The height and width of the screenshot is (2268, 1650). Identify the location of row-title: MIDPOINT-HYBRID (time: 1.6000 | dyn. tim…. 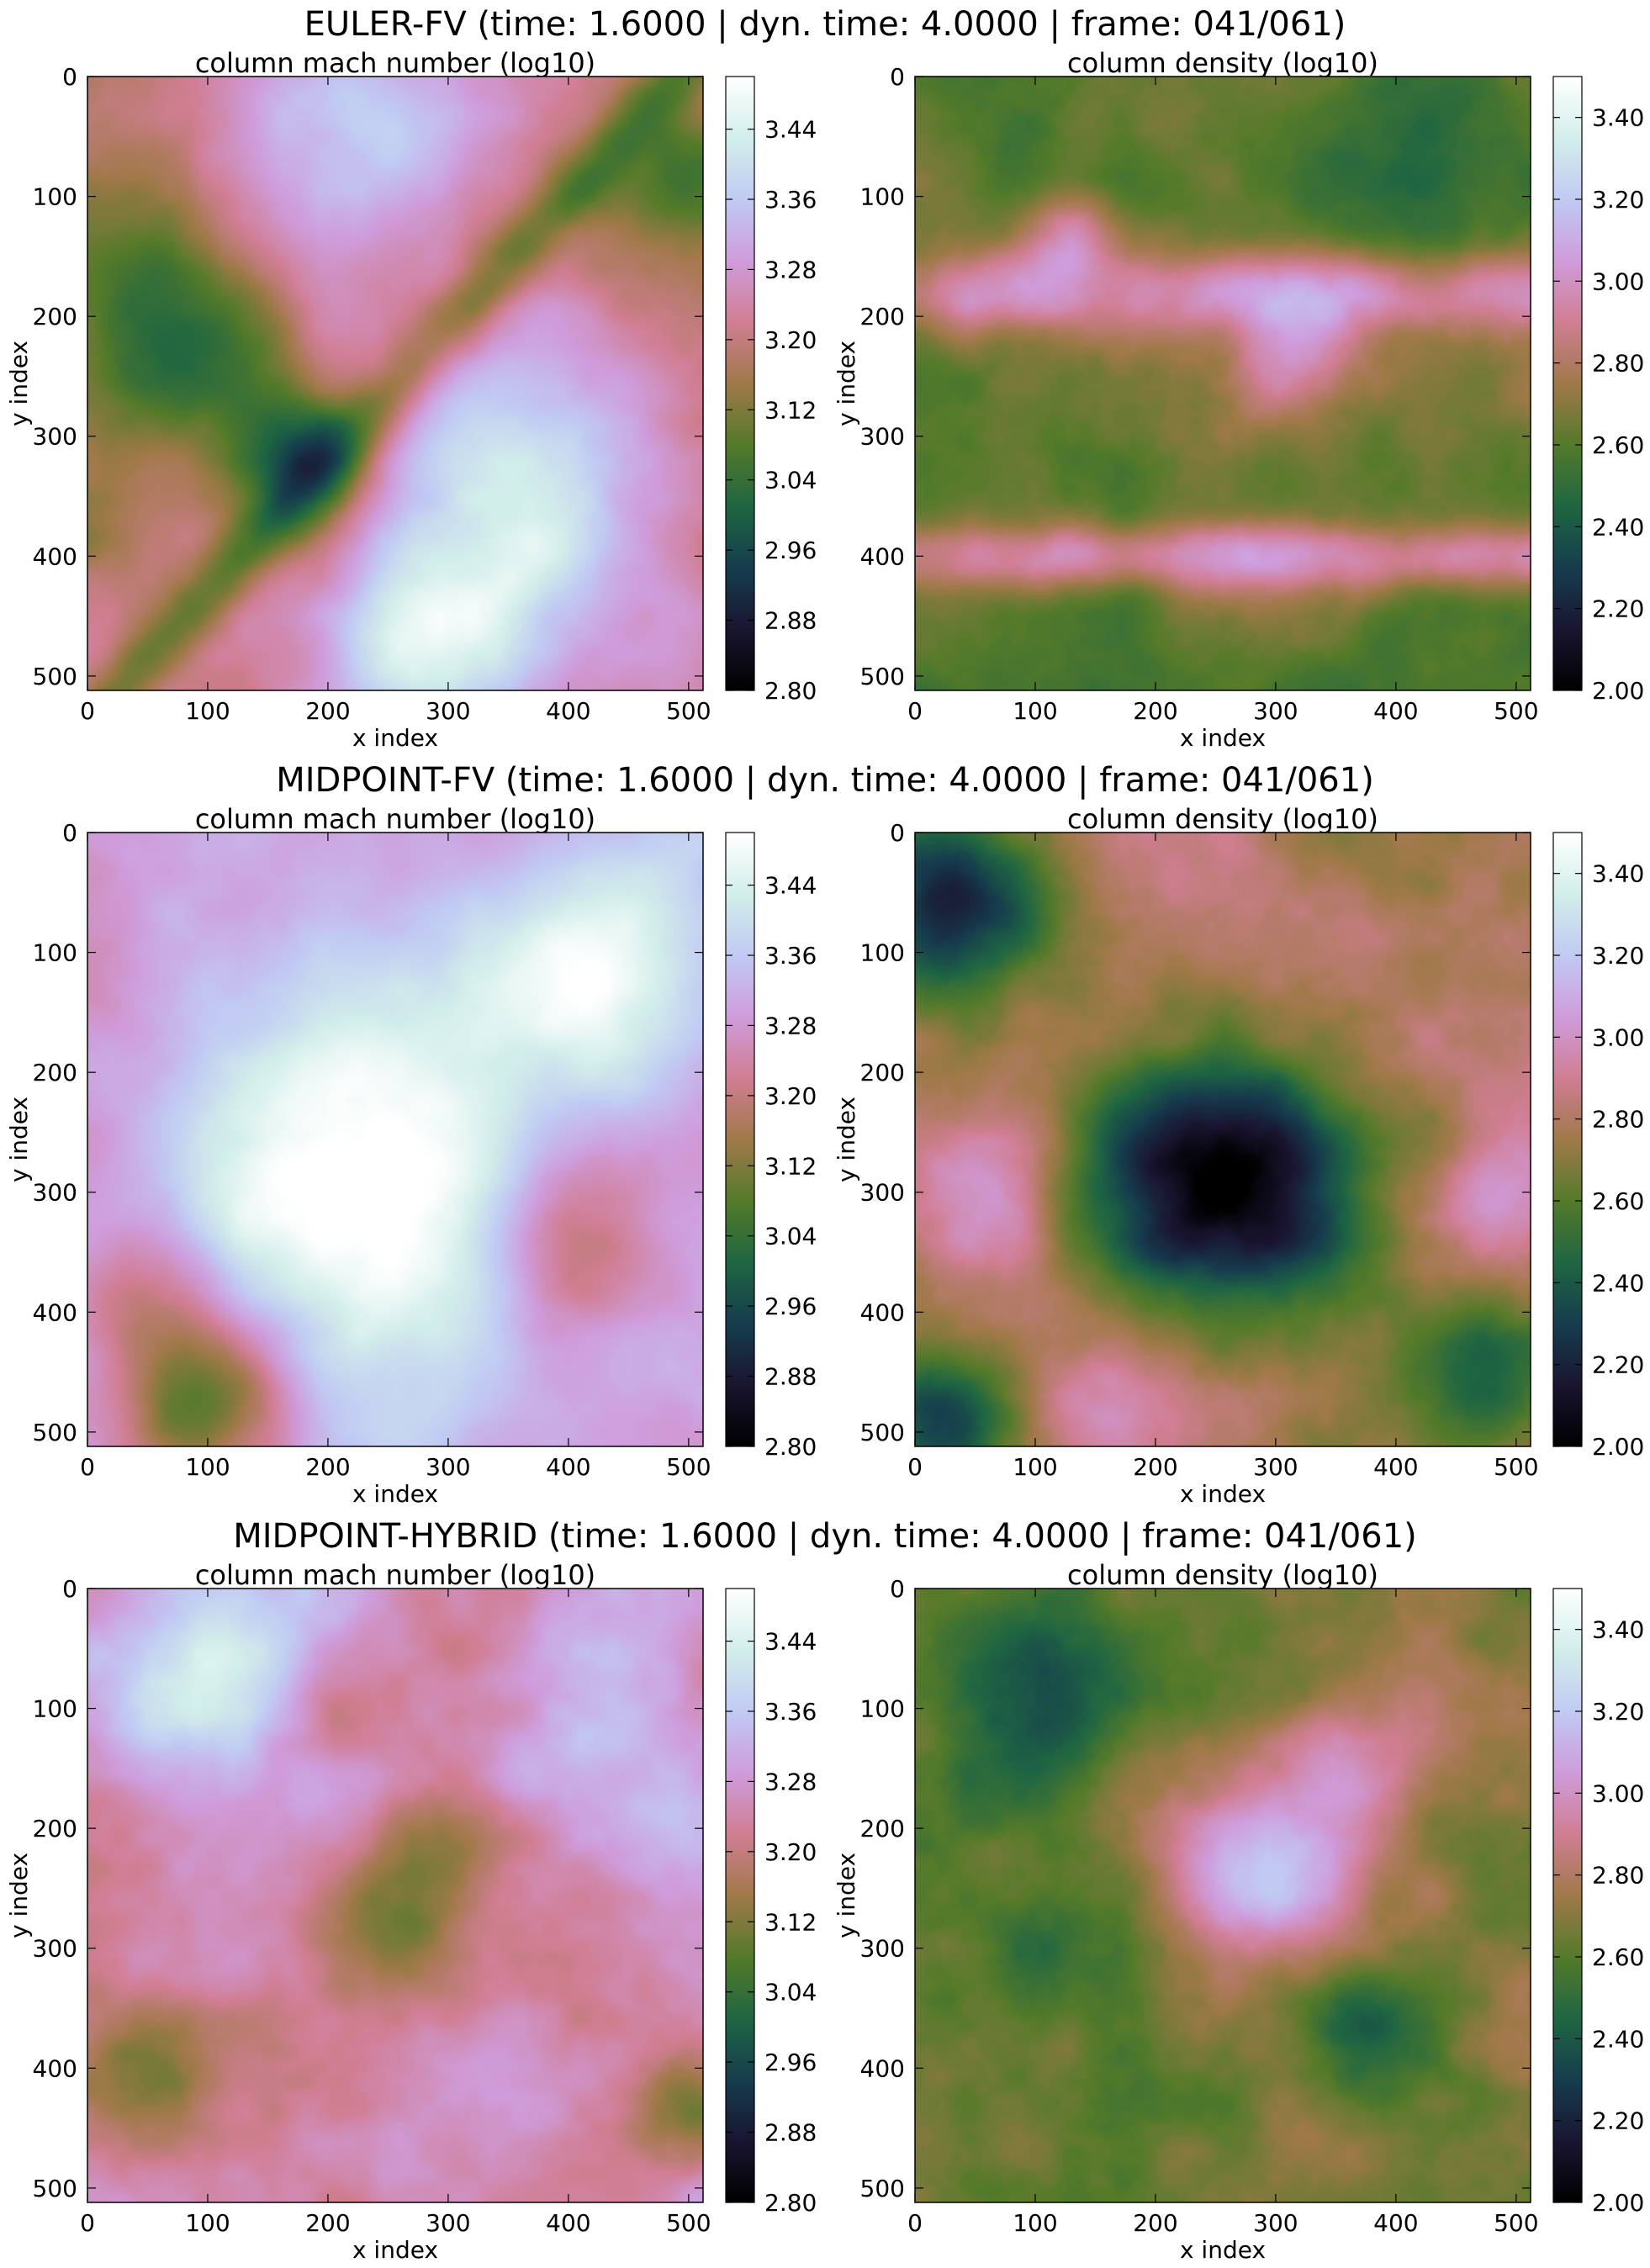
(825, 1536).